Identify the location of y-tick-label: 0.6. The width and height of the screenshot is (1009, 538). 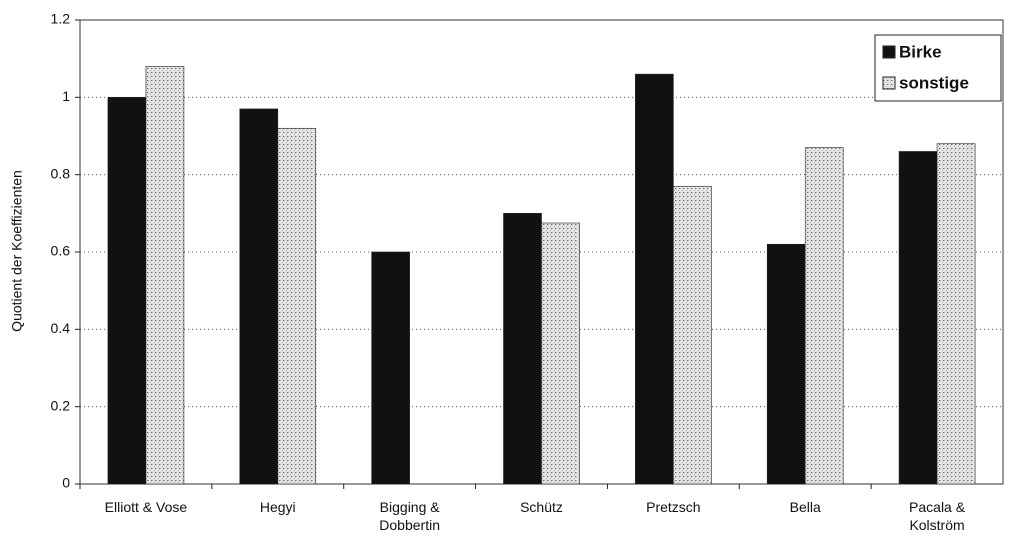
(61, 251).